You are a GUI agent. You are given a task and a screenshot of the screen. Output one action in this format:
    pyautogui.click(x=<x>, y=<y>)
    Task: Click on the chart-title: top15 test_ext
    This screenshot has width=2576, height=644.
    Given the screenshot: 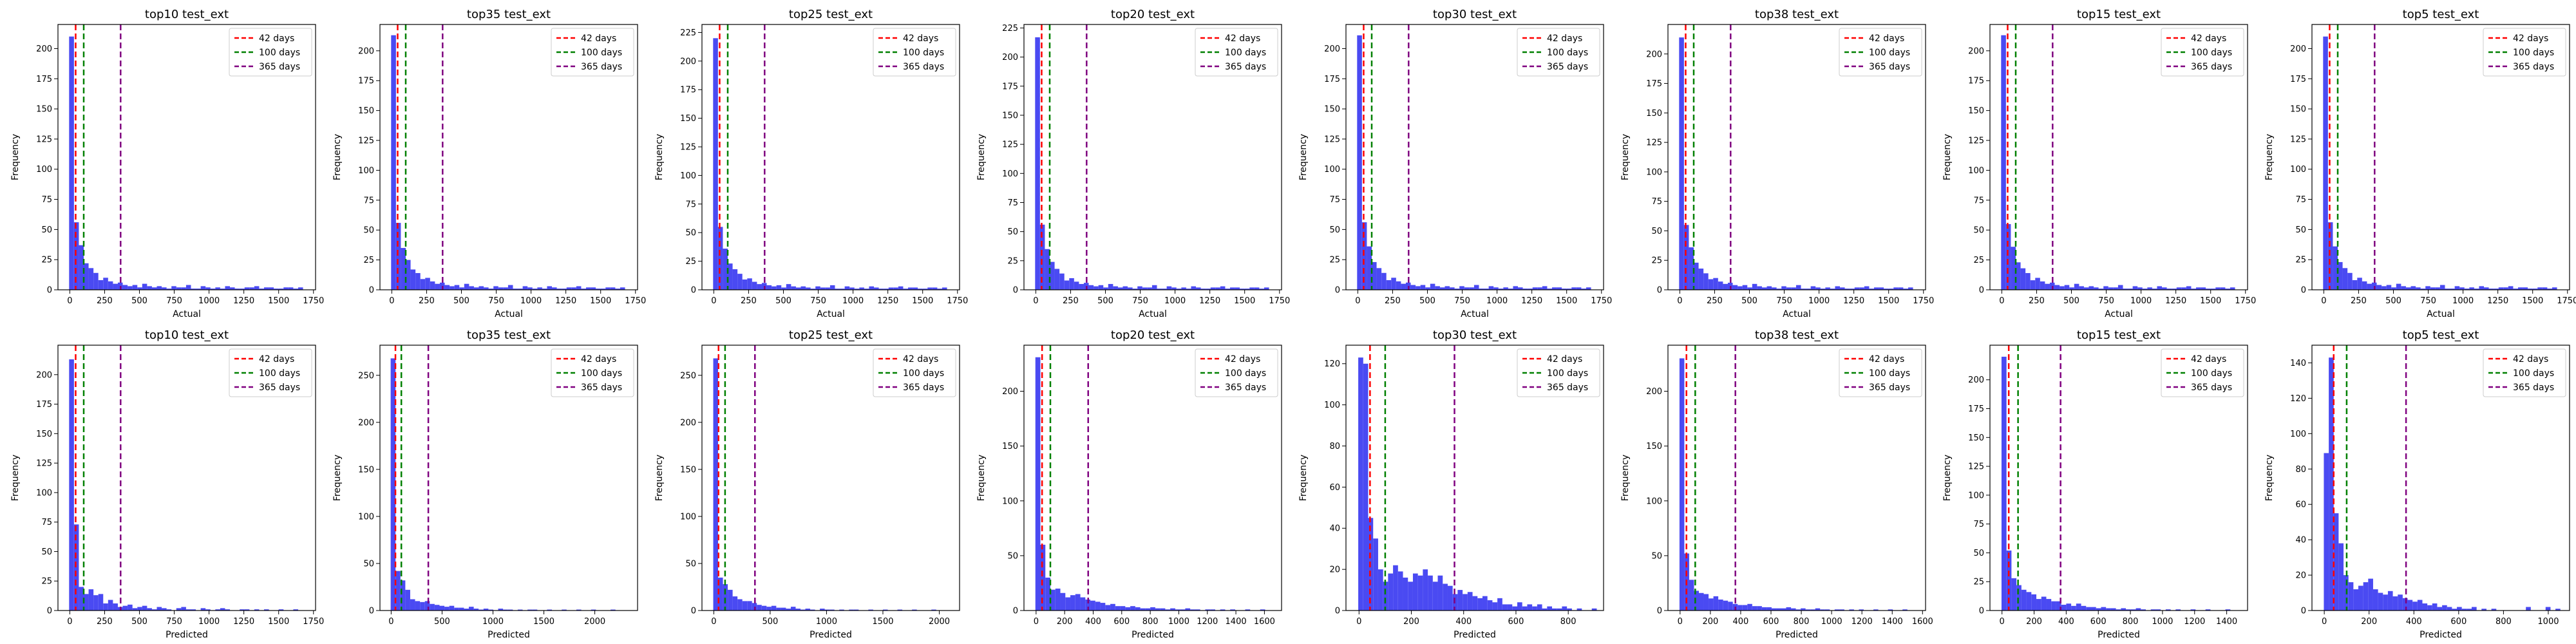 What is the action you would take?
    pyautogui.click(x=2119, y=14)
    